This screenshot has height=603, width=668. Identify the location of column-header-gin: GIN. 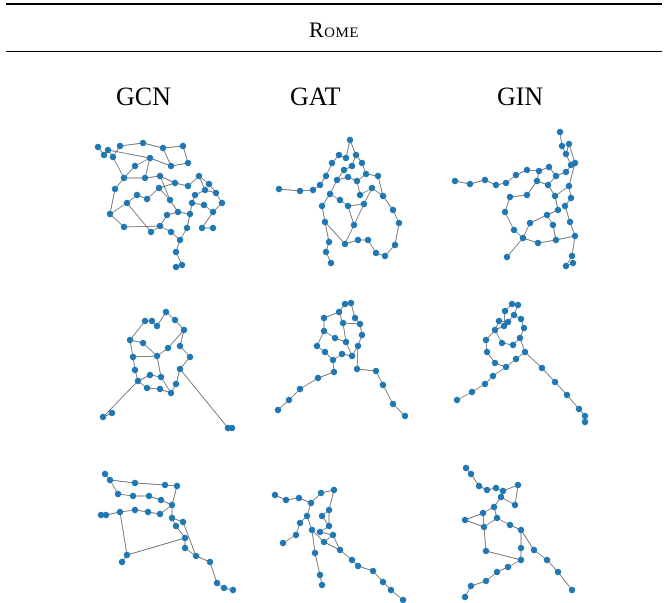
(520, 96).